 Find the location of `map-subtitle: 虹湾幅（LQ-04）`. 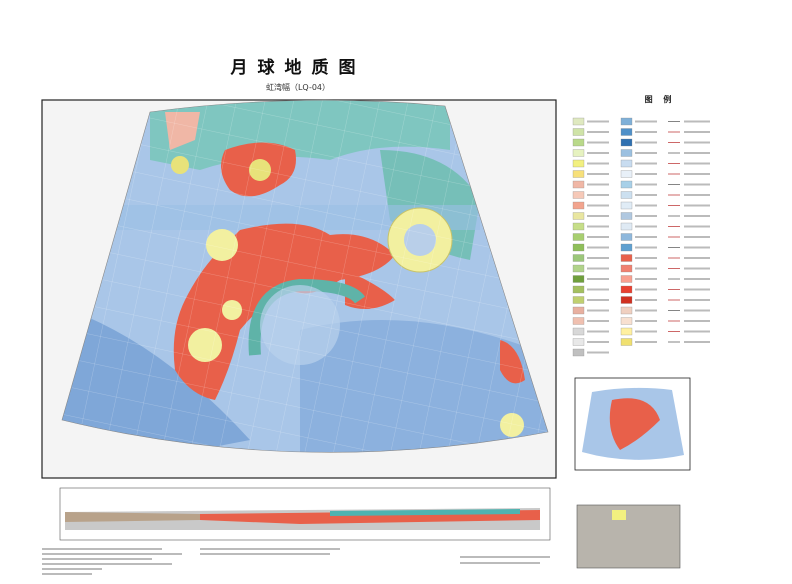

map-subtitle: 虹湾幅（LQ-04） is located at coordinates (298, 87).